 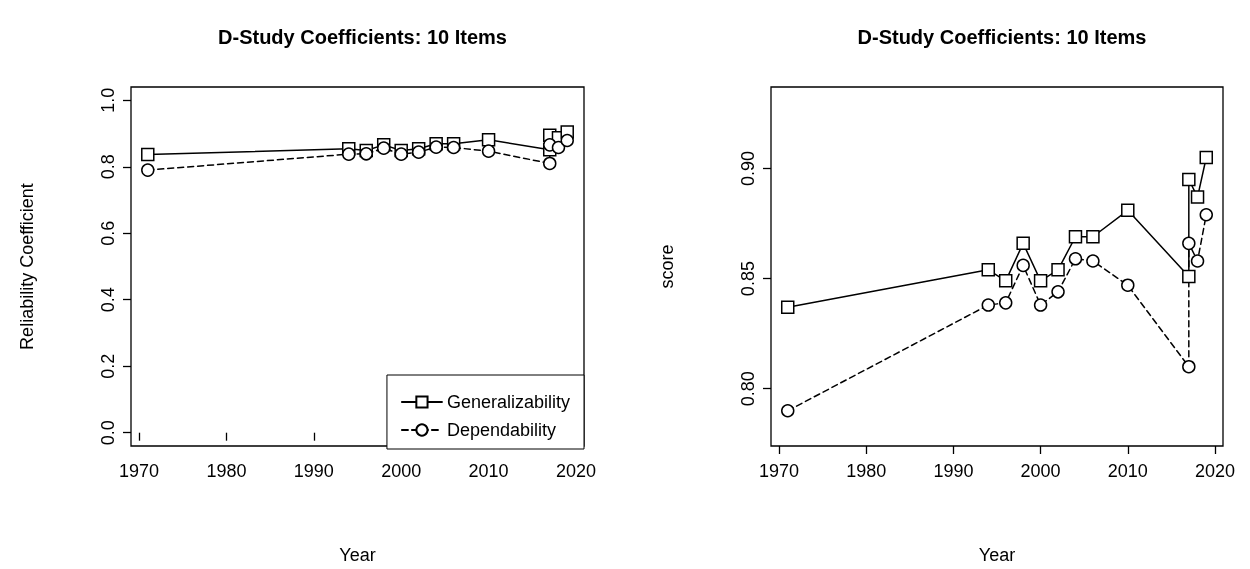 What do you see at coordinates (108, 167) in the screenshot?
I see `y-tick-label: 0.8` at bounding box center [108, 167].